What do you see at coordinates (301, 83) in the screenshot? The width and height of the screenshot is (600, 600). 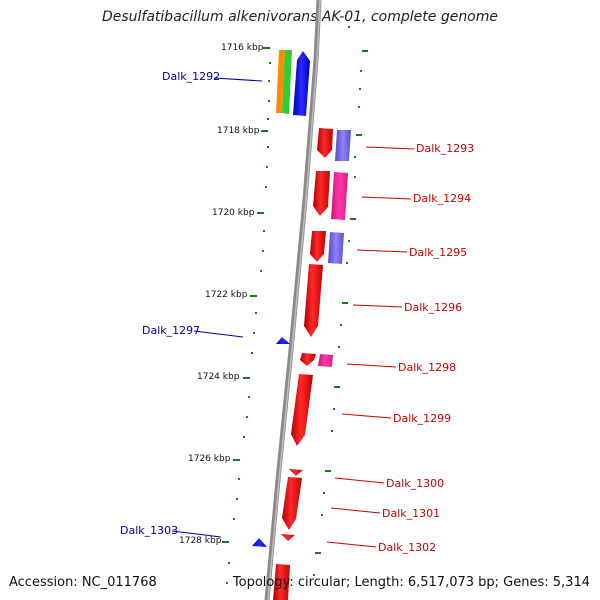 I see `gene-1292-arrow` at bounding box center [301, 83].